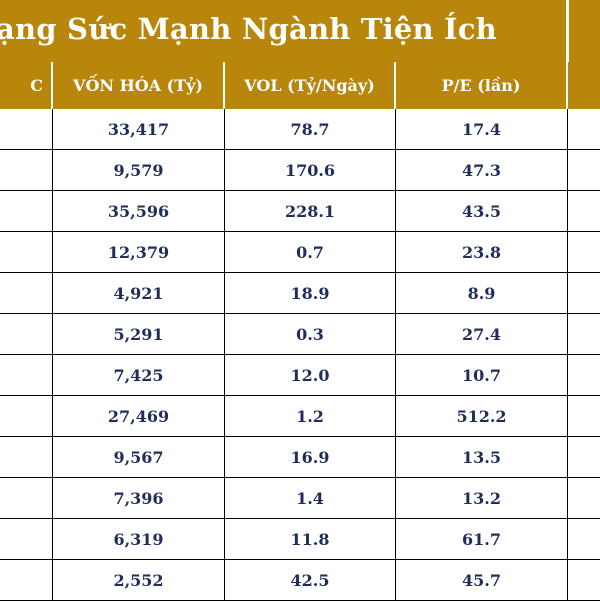  Describe the element at coordinates (310, 129) in the screenshot. I see `cell-volume: 78.7` at that location.